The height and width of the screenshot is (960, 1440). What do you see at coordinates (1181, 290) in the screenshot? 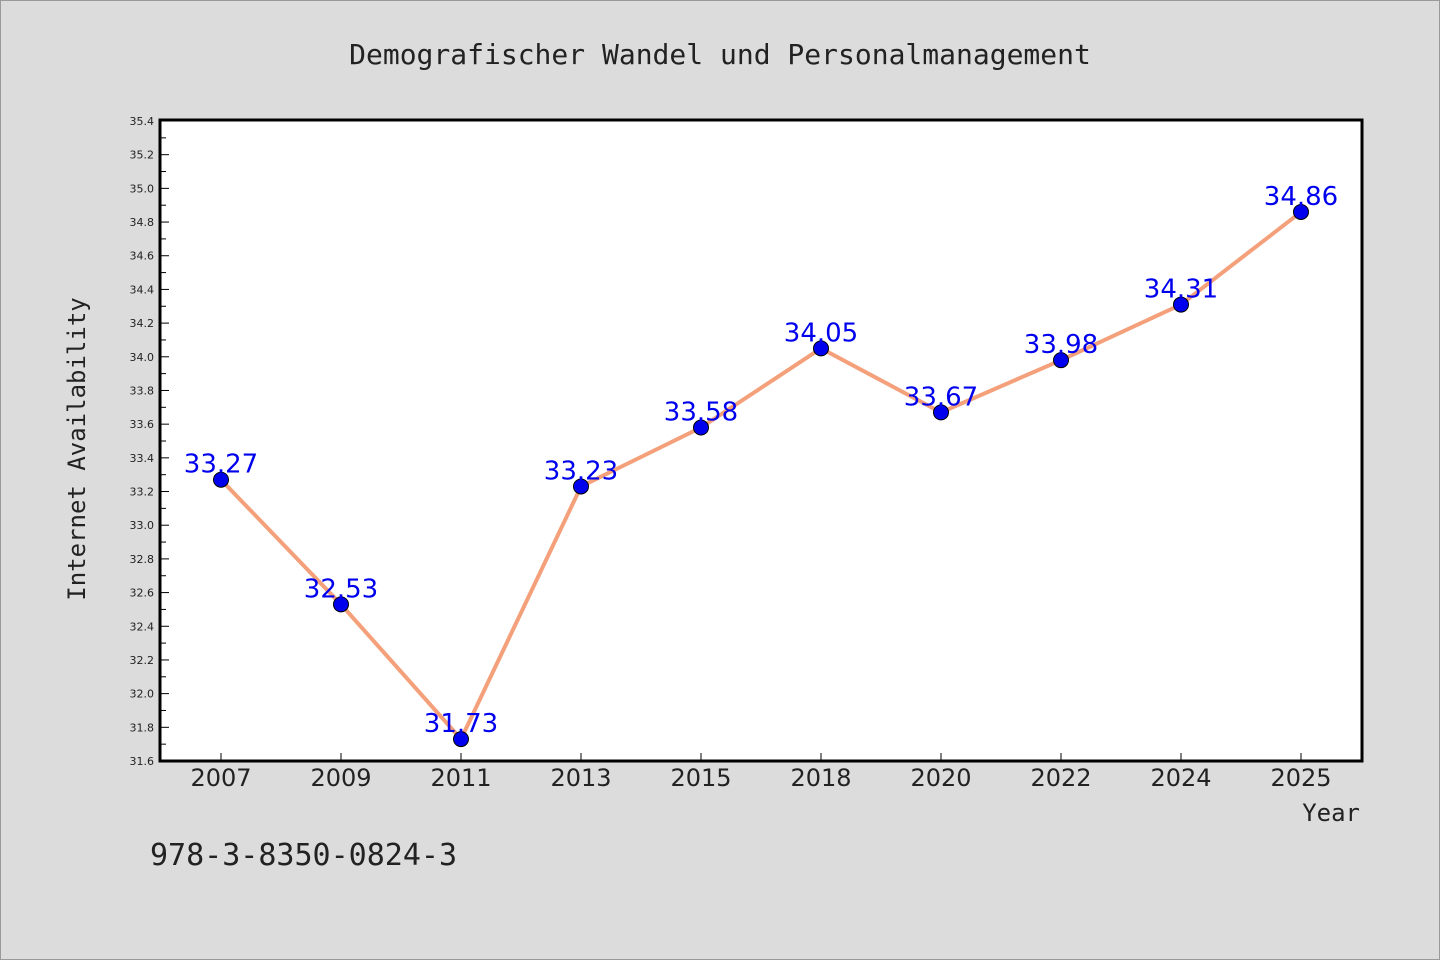
I see `data-label: 34.31` at bounding box center [1181, 290].